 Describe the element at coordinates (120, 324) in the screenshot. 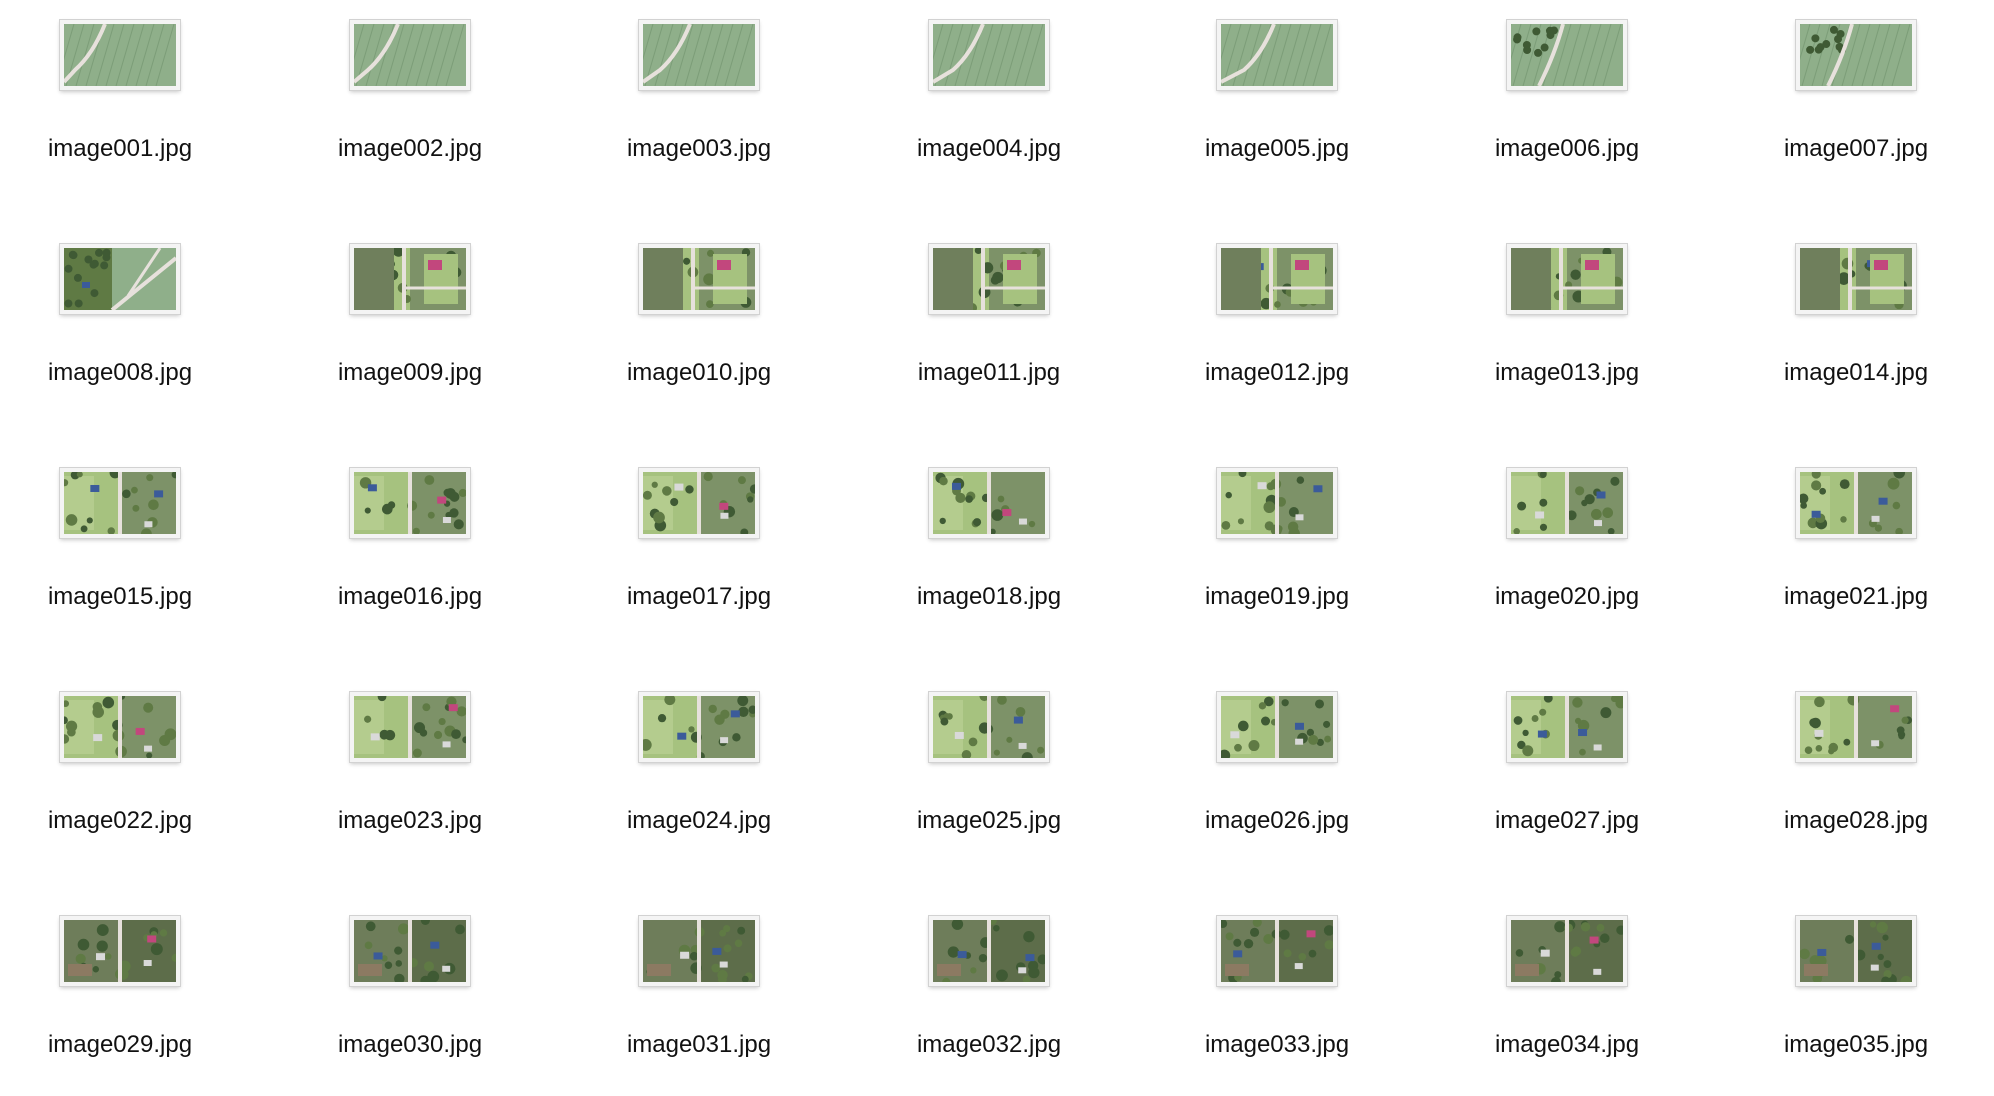

I see `file-item: image008.jpg` at that location.